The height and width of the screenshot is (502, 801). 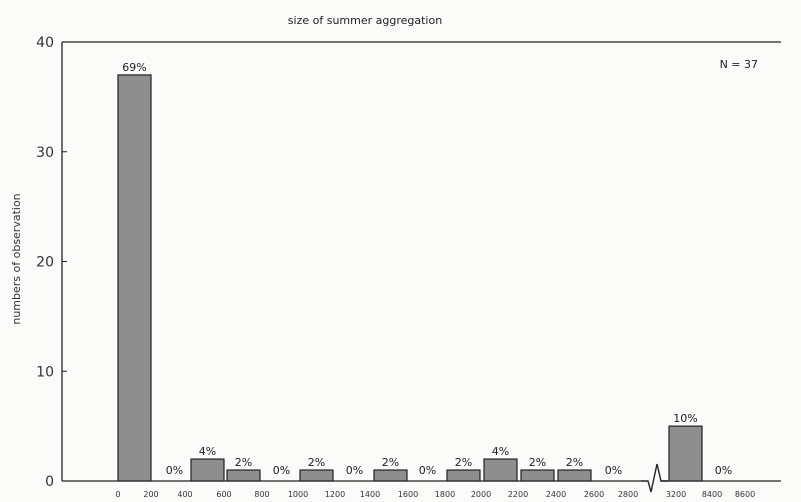 What do you see at coordinates (261, 494) in the screenshot?
I see `x-tick-label: 800` at bounding box center [261, 494].